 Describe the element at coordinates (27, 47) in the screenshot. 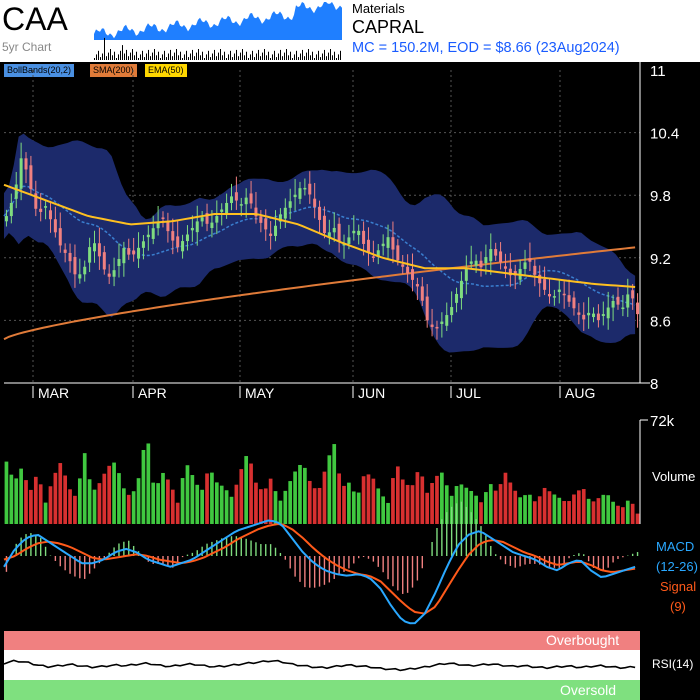

I see `mini-chart-label: 5yr Chart` at that location.